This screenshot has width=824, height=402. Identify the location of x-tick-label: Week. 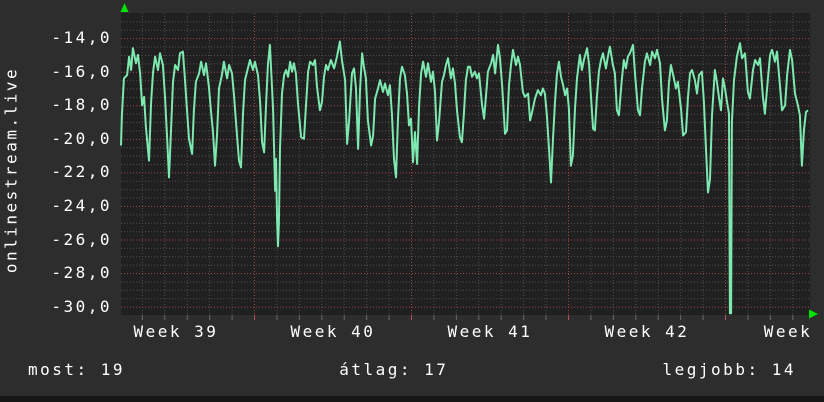
(788, 331).